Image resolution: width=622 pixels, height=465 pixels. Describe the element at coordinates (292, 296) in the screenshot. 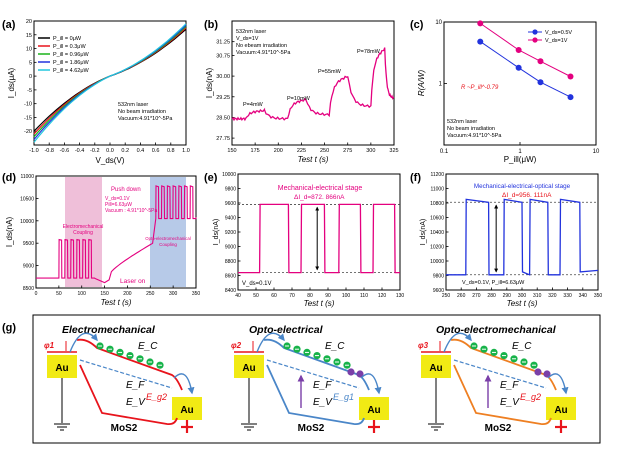

I see `x-tick-label: 70` at that location.